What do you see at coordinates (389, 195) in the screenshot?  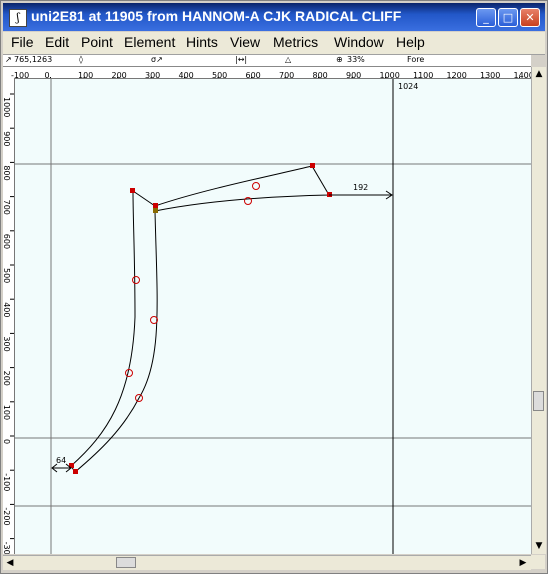 I see `right-bearing-arrow-icon` at bounding box center [389, 195].